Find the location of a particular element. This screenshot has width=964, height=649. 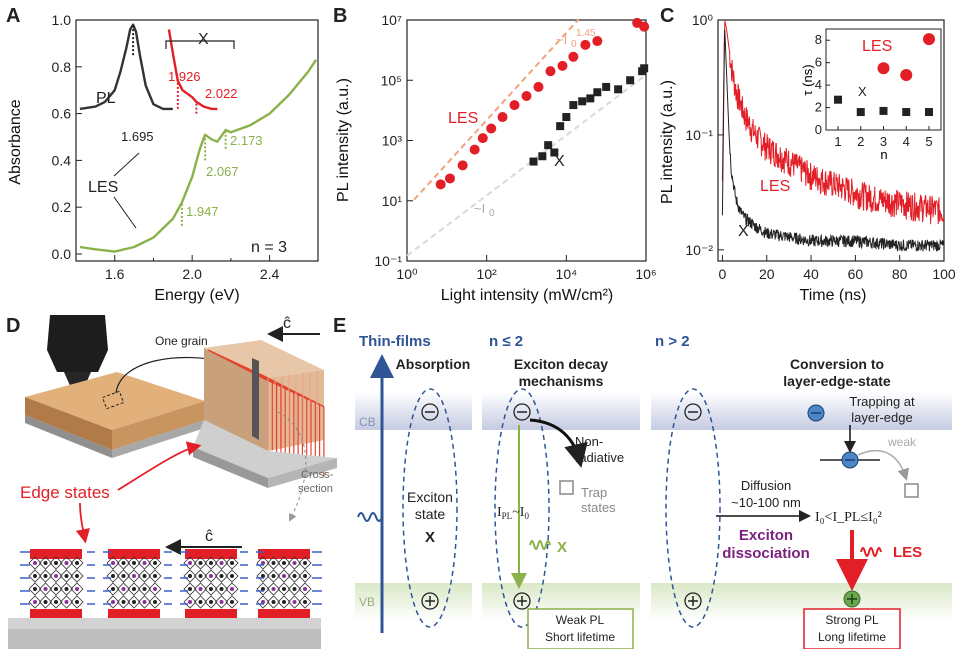

c-series-x is located at coordinates (833, 140).